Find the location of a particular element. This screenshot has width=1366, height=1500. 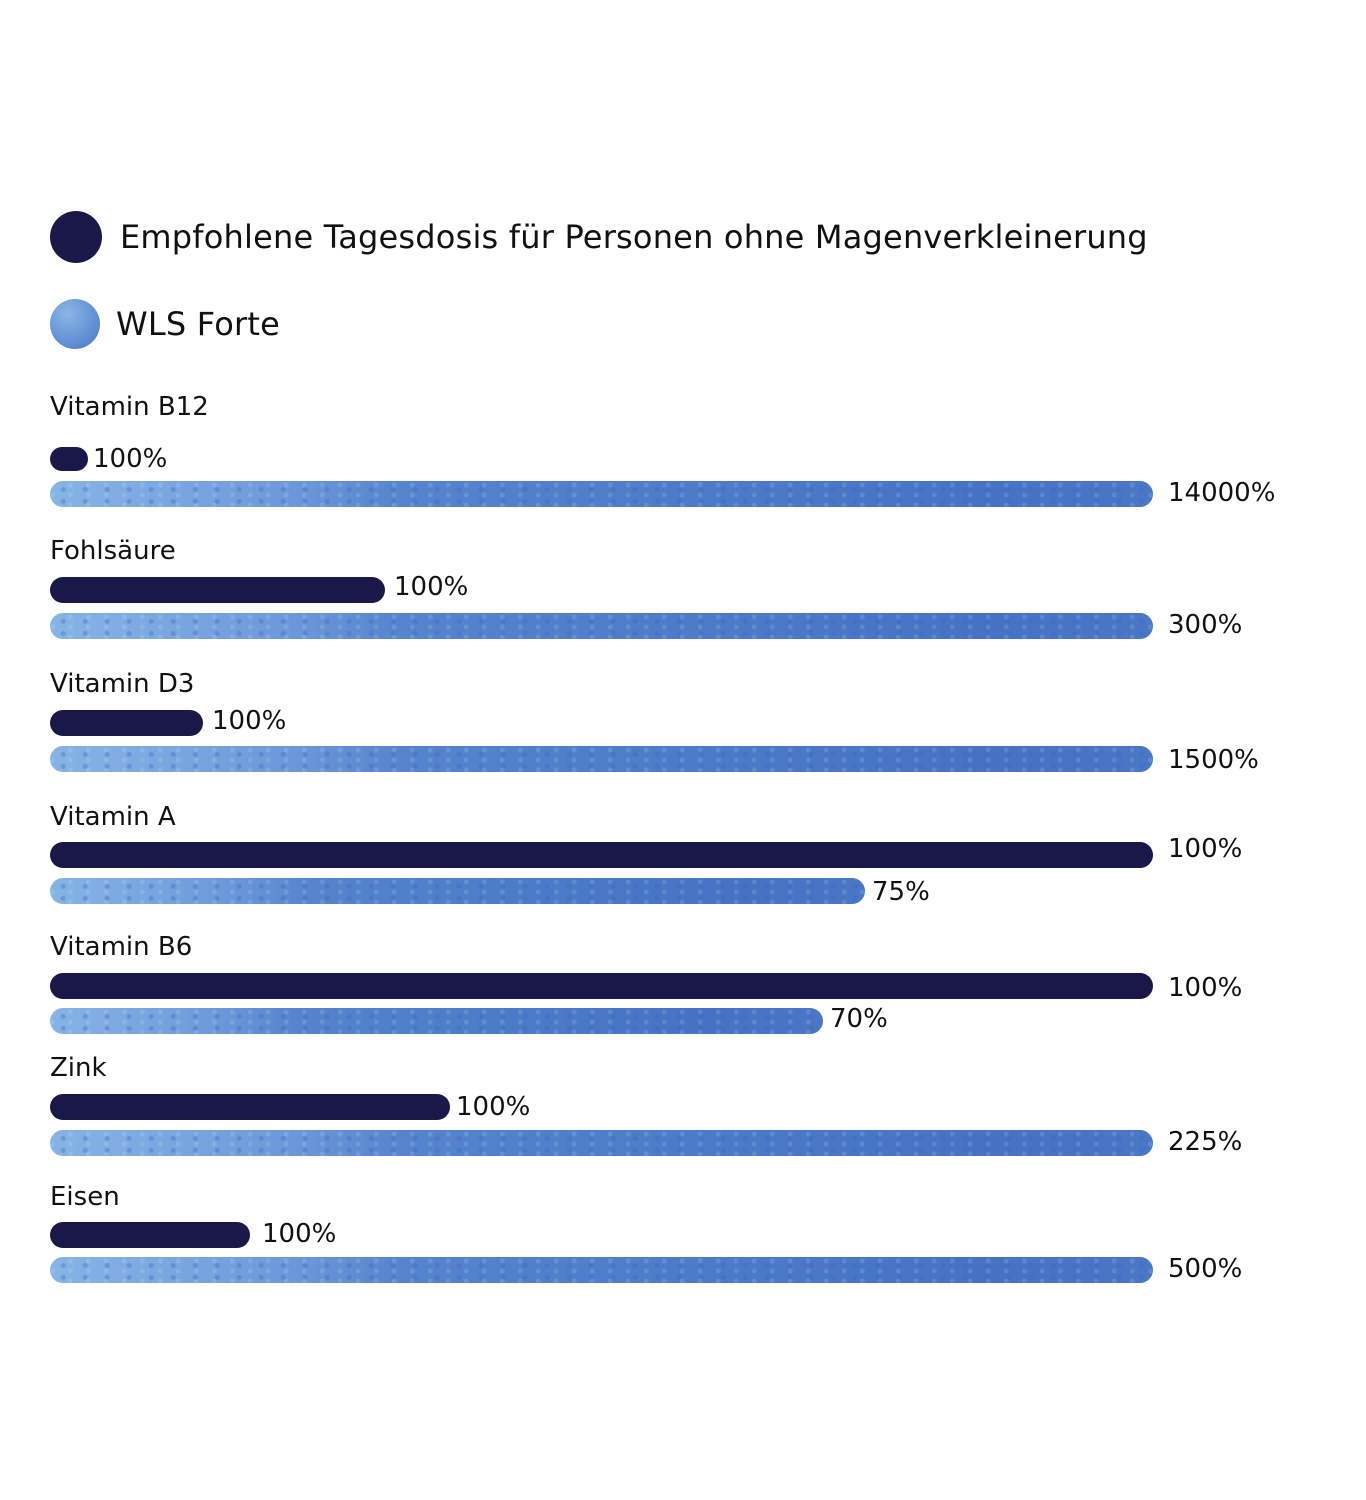

value-wls-forte: 300% is located at coordinates (1205, 625).